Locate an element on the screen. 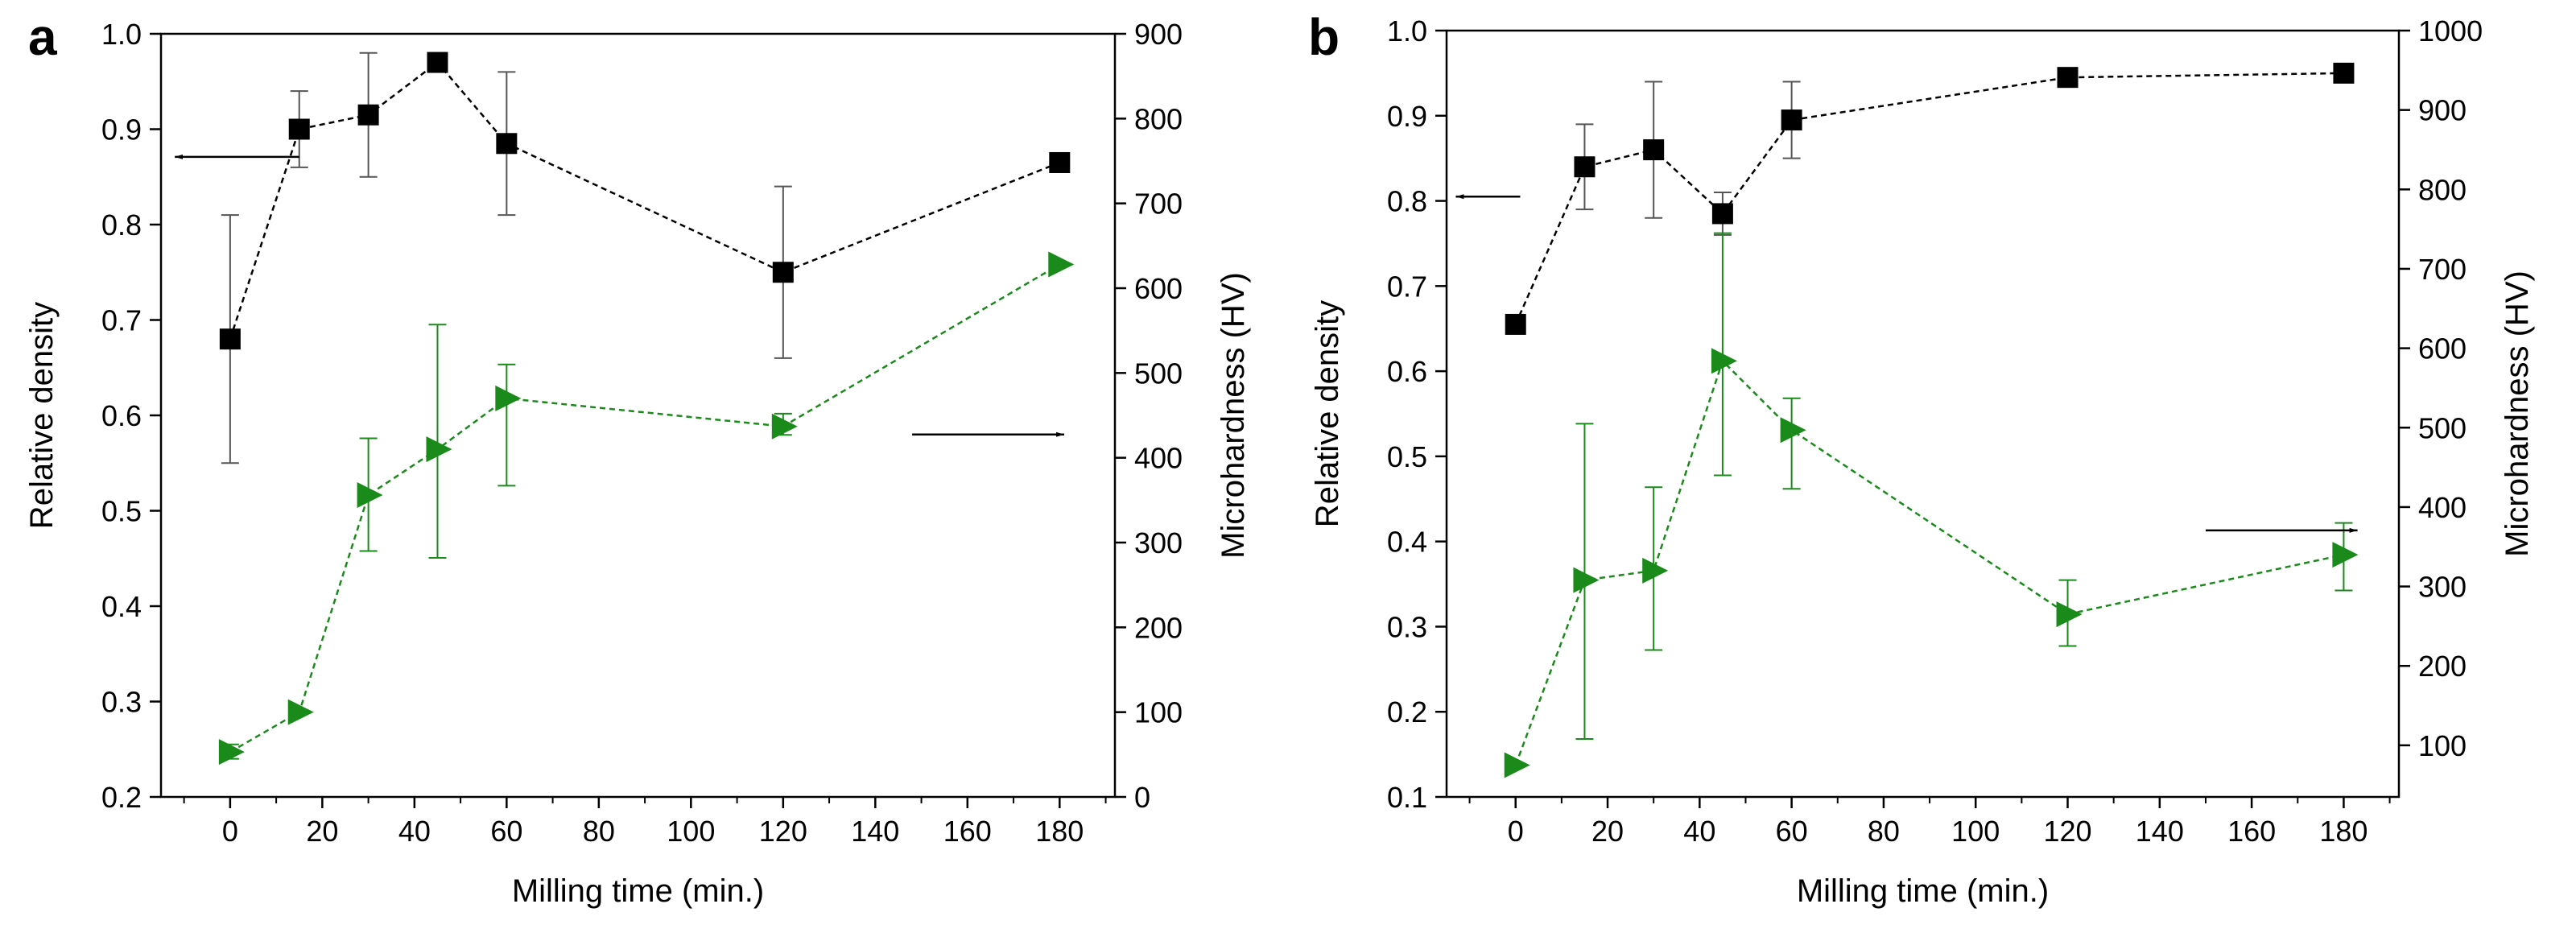  y-right-tick-label: 300 is located at coordinates (2442, 587).